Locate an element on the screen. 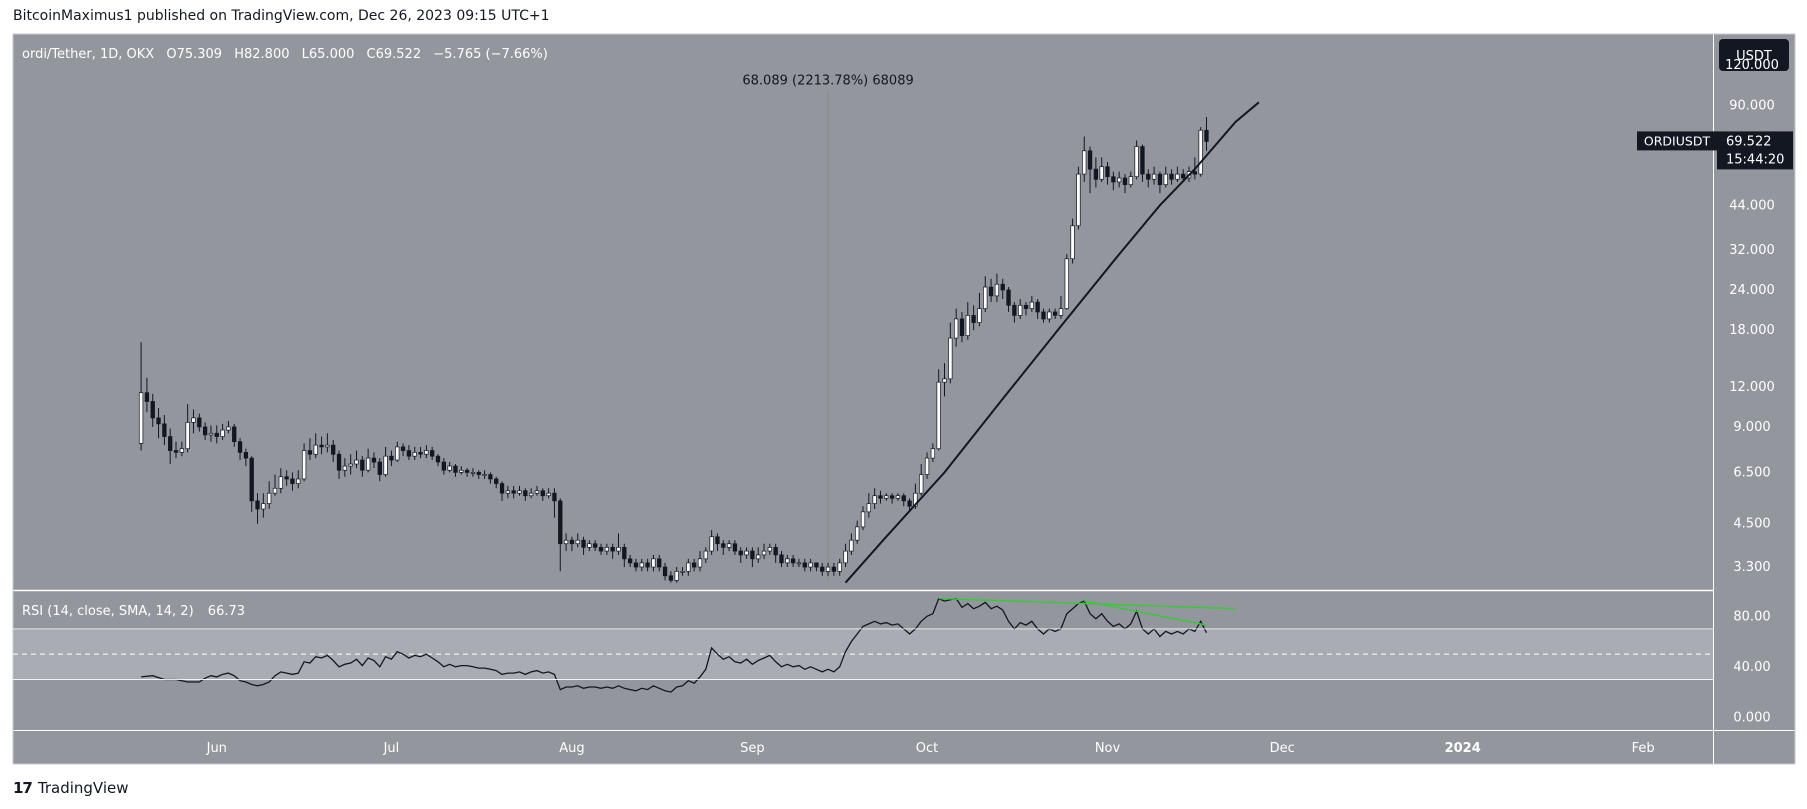 Image resolution: width=1807 pixels, height=809 pixels. price-tick-label: 32.000 is located at coordinates (1752, 250).